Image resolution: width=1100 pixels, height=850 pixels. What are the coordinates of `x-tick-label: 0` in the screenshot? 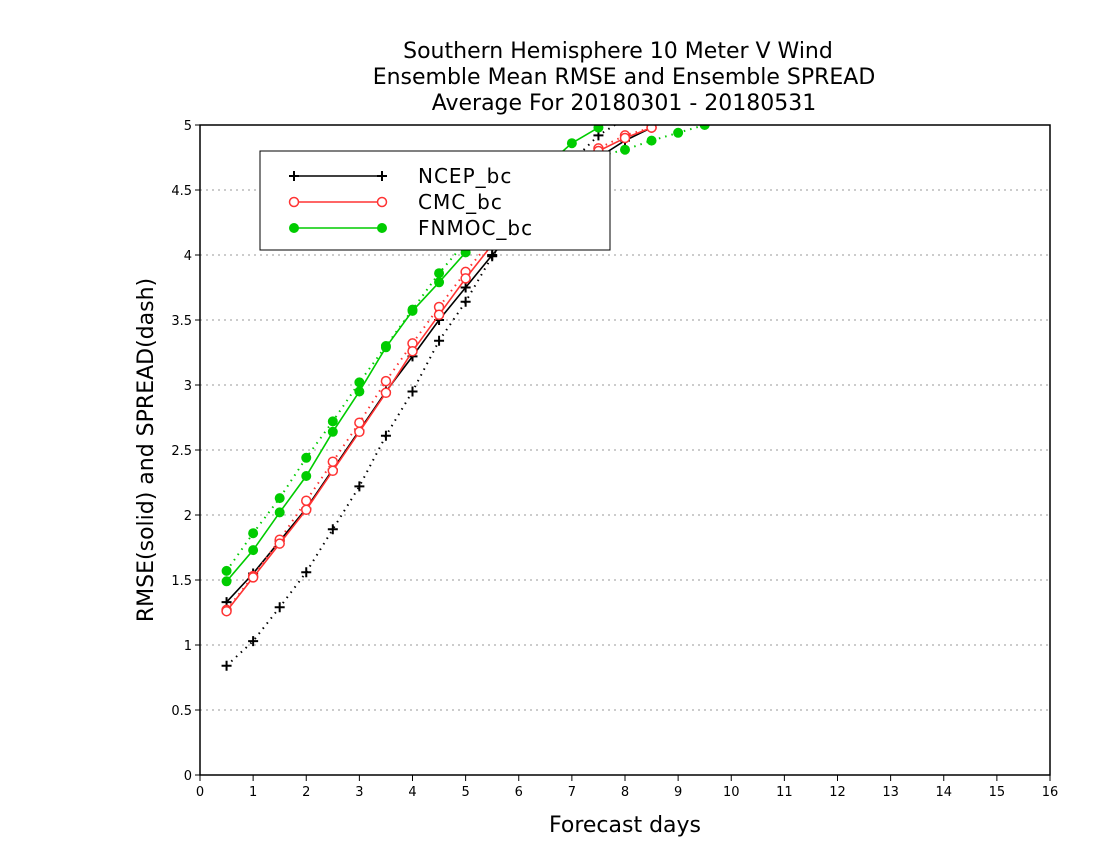 It's located at (200, 792).